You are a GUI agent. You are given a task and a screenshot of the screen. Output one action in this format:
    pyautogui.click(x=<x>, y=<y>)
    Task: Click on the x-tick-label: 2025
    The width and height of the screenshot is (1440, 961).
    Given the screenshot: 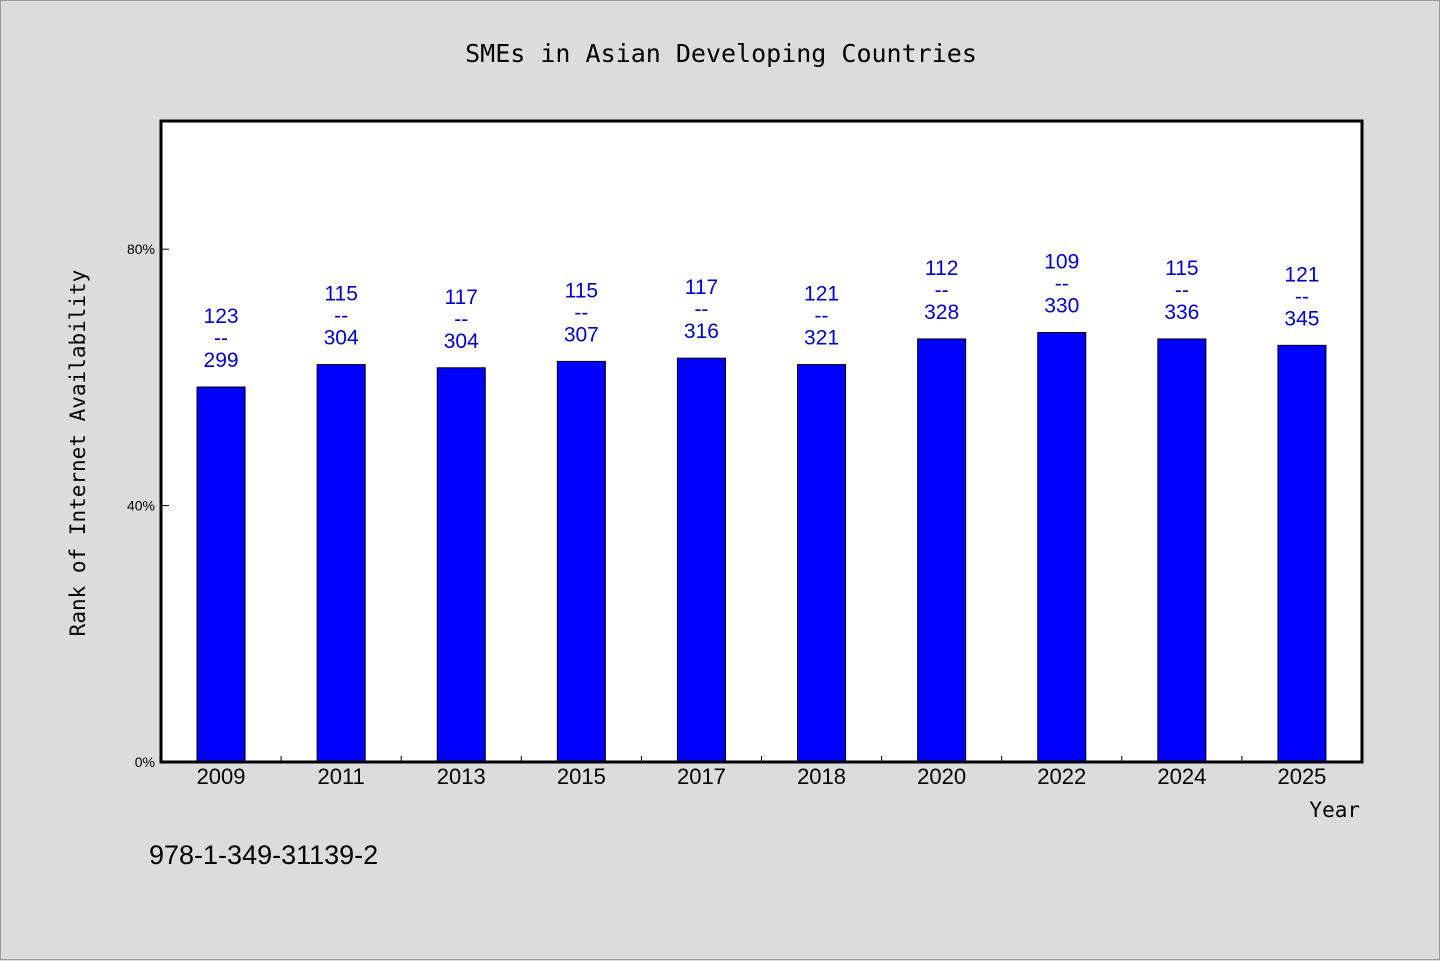 What is the action you would take?
    pyautogui.click(x=1301, y=776)
    